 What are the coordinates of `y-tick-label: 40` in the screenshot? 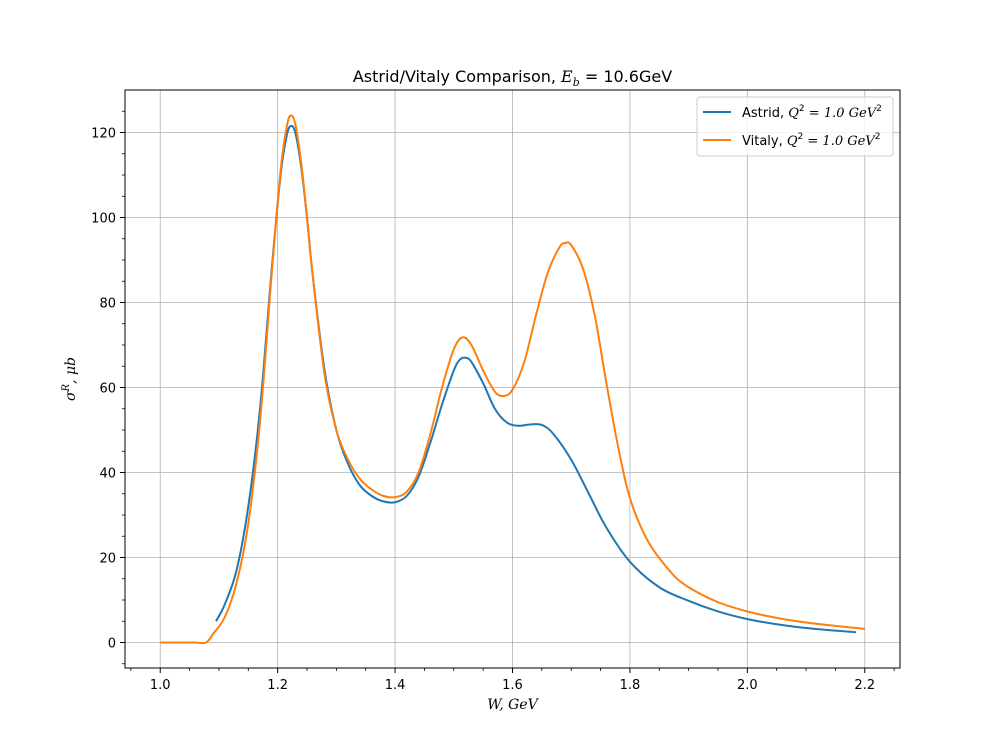 It's located at (107, 474).